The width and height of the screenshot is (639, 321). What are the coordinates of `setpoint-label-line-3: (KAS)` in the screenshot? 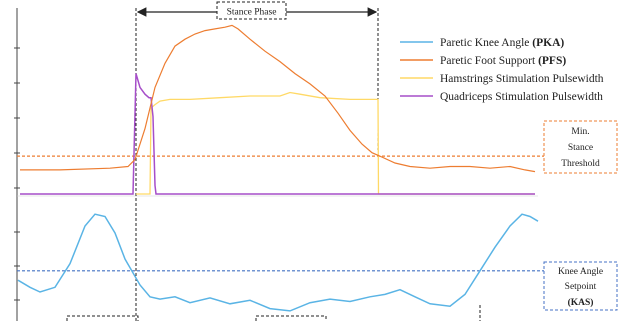 It's located at (581, 302).